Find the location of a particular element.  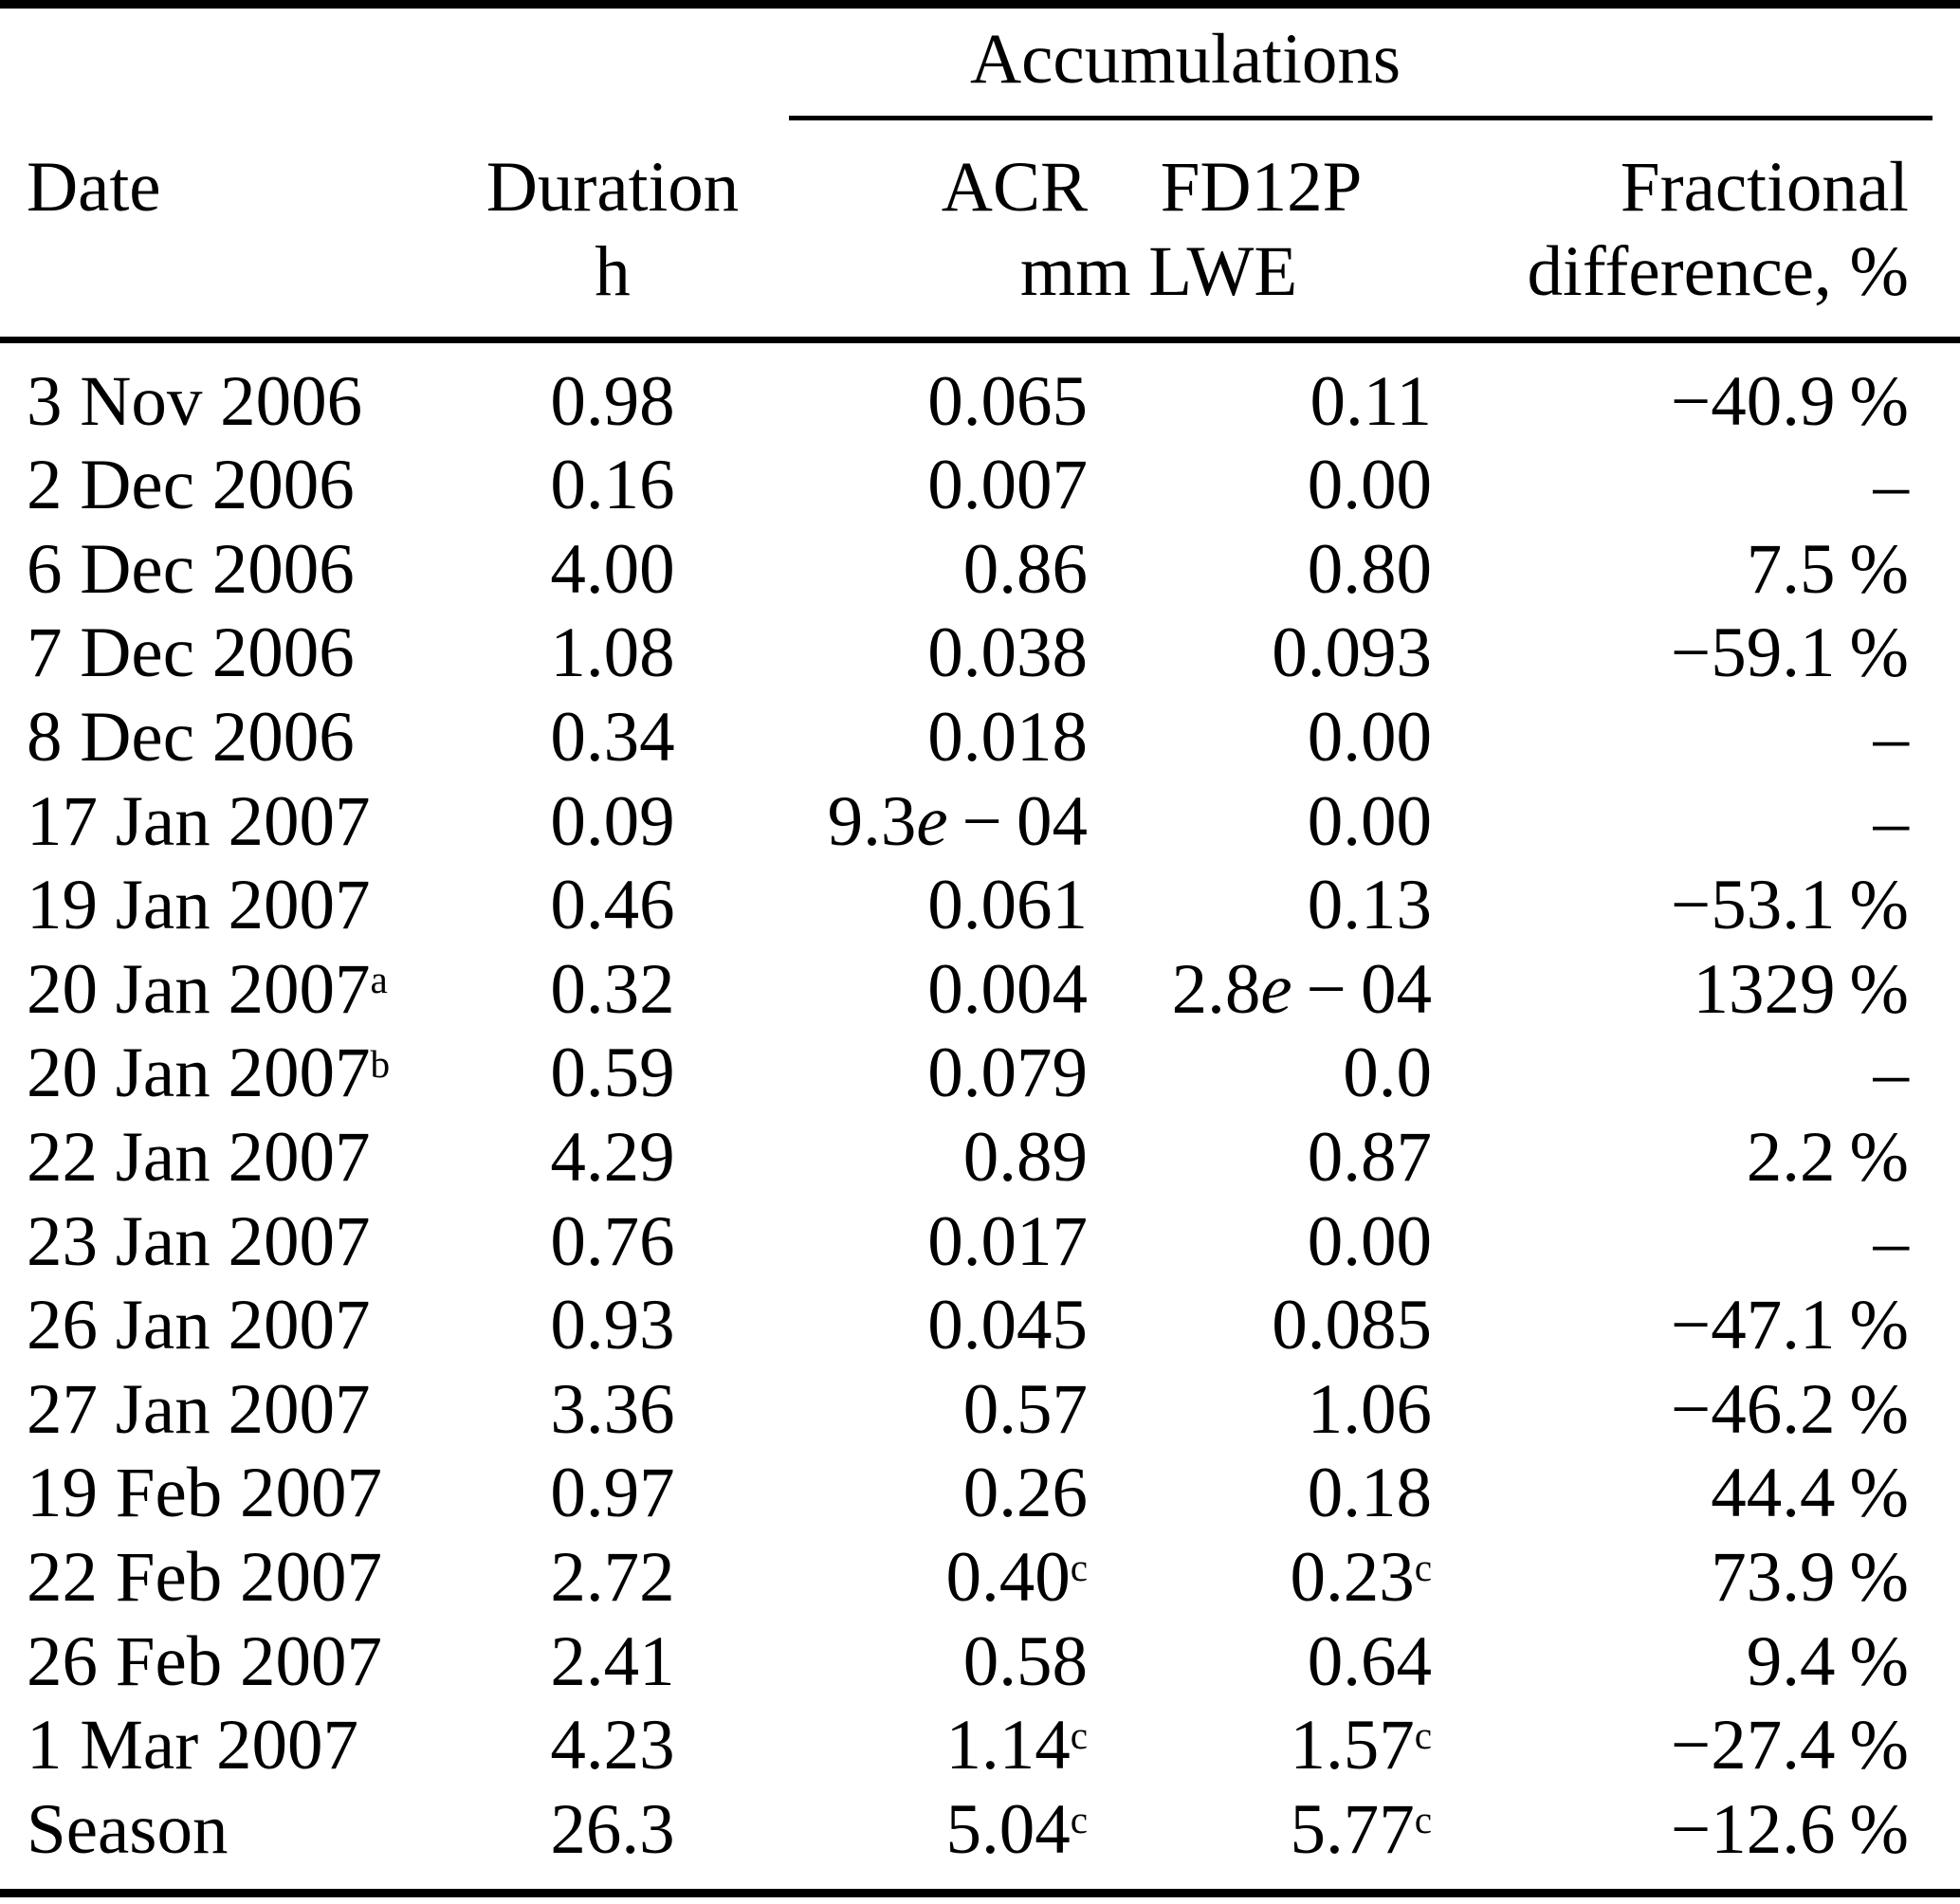

table-row: 8 Dec 2006 0.34 0.018 0.00 – is located at coordinates (980, 737).